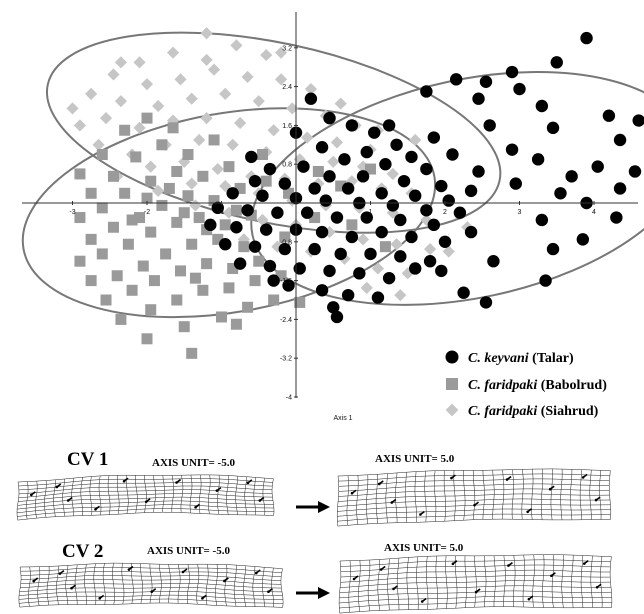 The height and width of the screenshot is (614, 644). What do you see at coordinates (193, 463) in the screenshot?
I see `cv1-left-unit: AXIS UNIT= -5.0` at bounding box center [193, 463].